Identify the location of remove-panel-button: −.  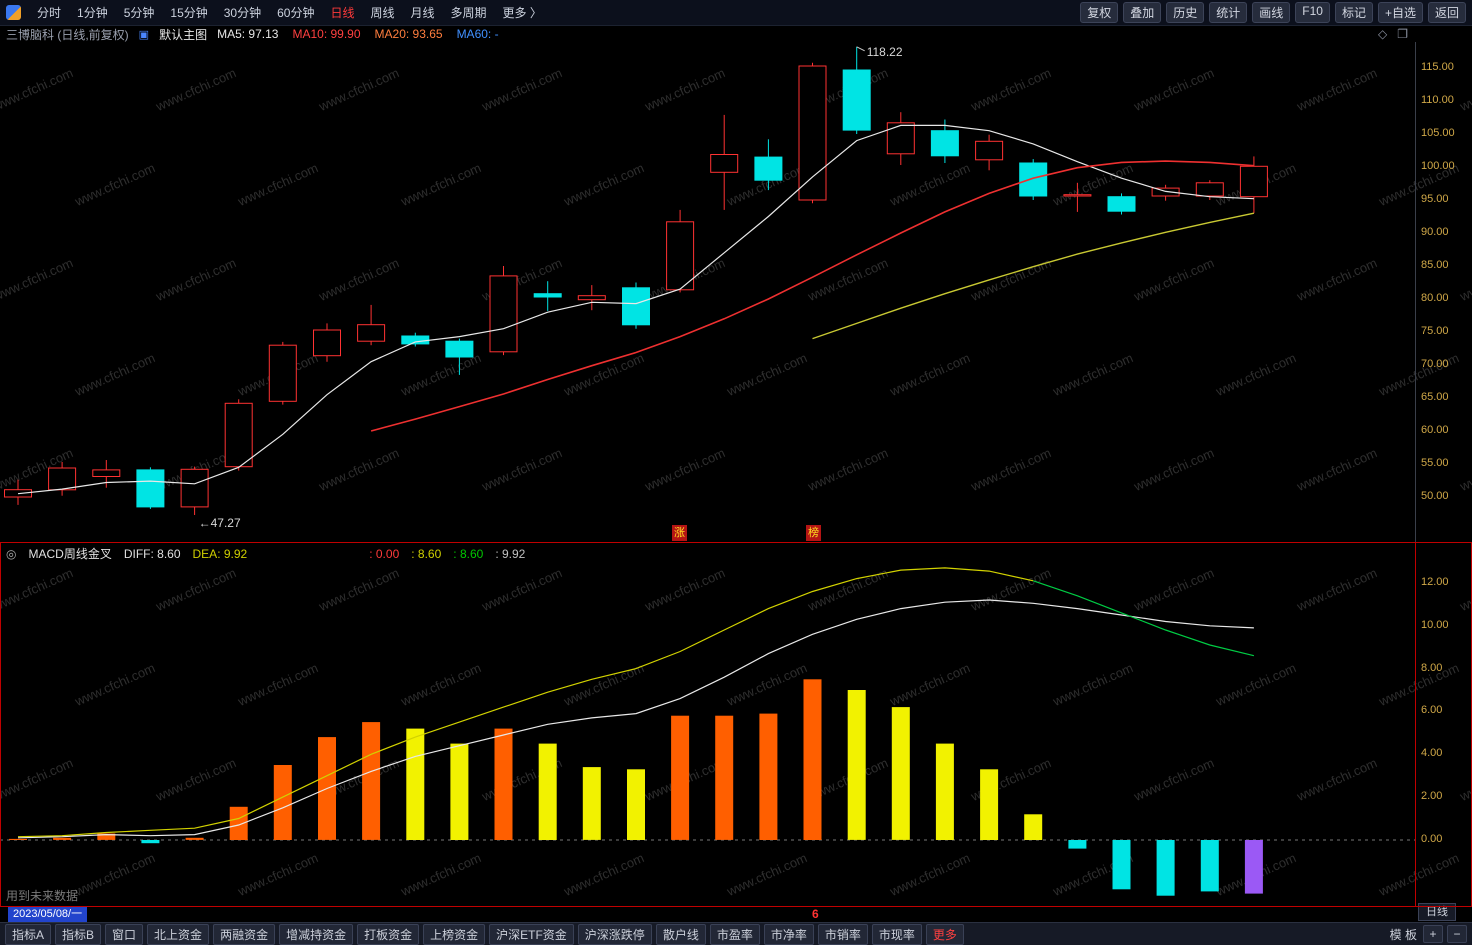
(1457, 934).